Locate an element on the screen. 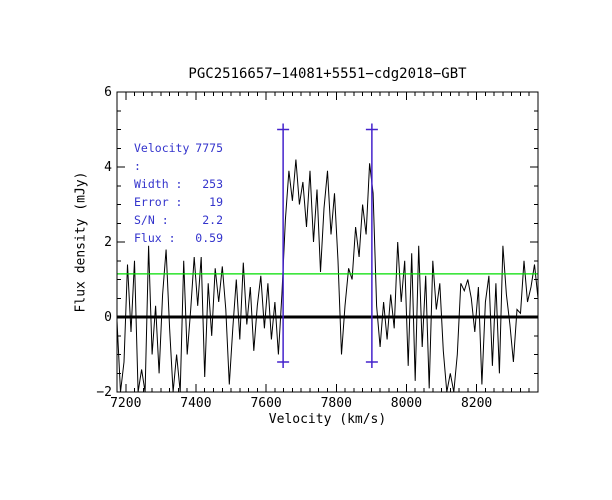 This screenshot has height=500, width=612. annotation-row-velocity: Velocity : 7775 is located at coordinates (178, 157).